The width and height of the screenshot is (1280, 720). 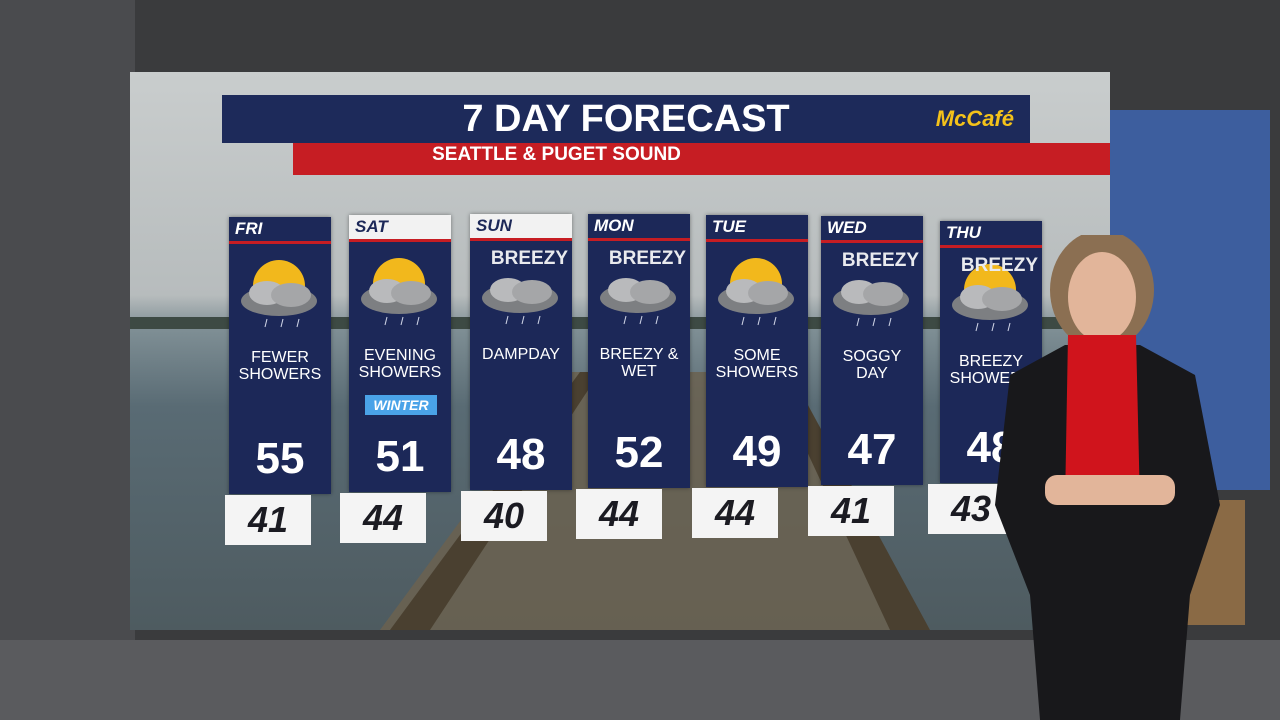 I want to click on day-card: WED BREEZY SOGGY DAY 47, so click(x=872, y=350).